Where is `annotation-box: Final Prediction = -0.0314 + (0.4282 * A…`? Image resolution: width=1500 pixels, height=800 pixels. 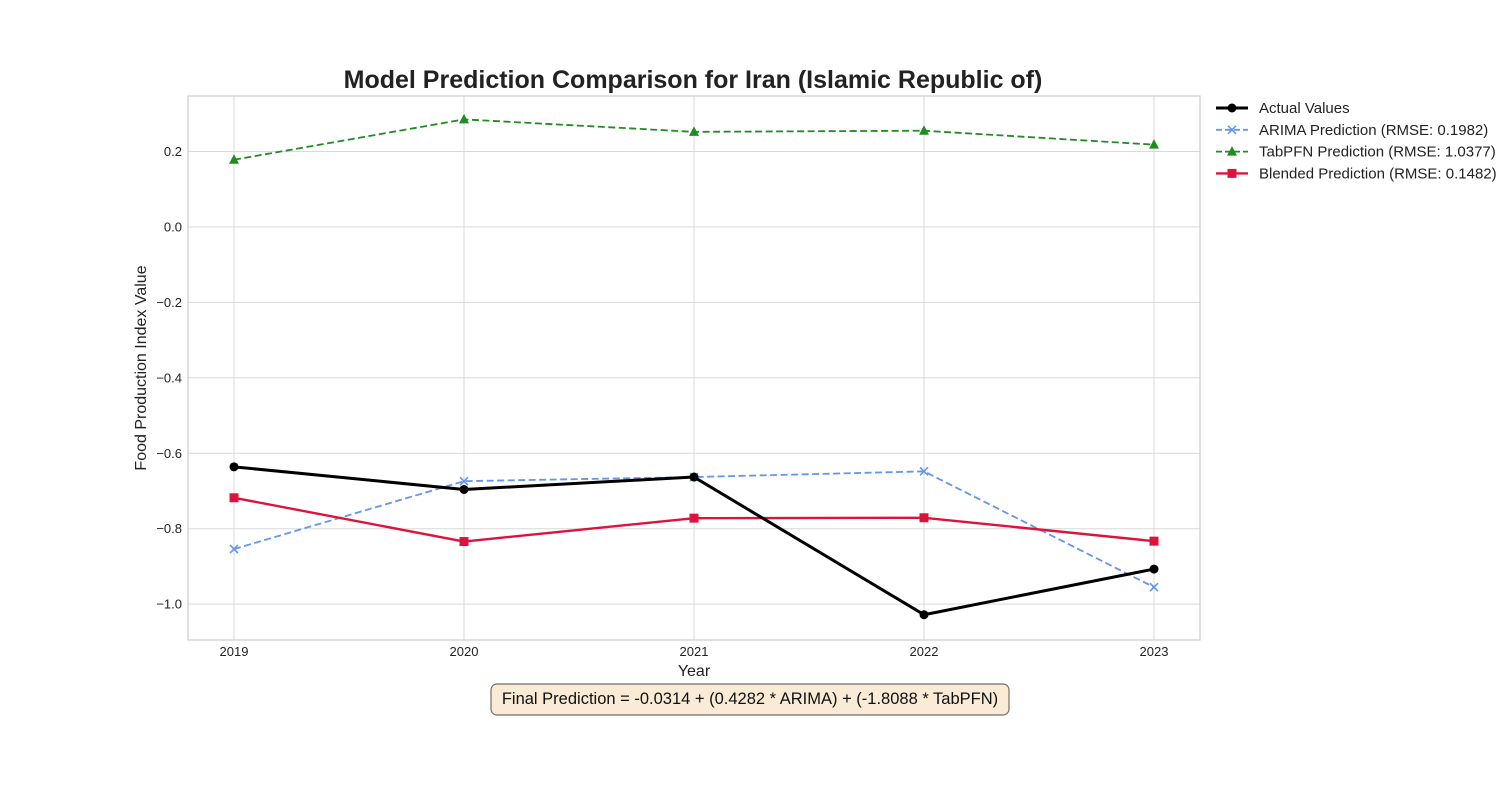 annotation-box: Final Prediction = -0.0314 + (0.4282 * A… is located at coordinates (750, 699).